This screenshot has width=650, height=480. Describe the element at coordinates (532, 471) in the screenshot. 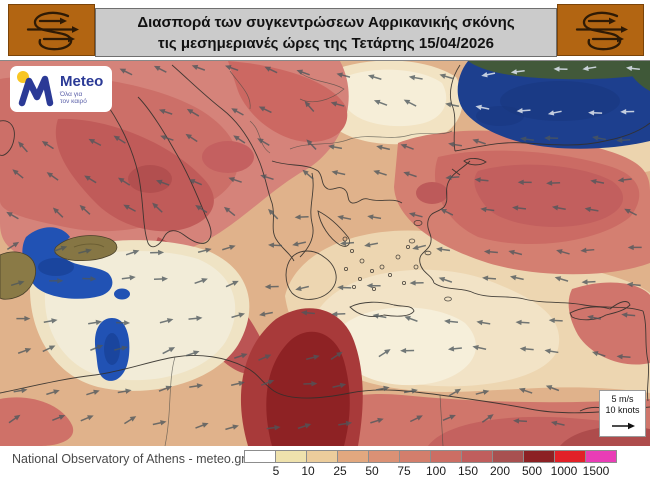

I see `colorbar-label: 500` at that location.